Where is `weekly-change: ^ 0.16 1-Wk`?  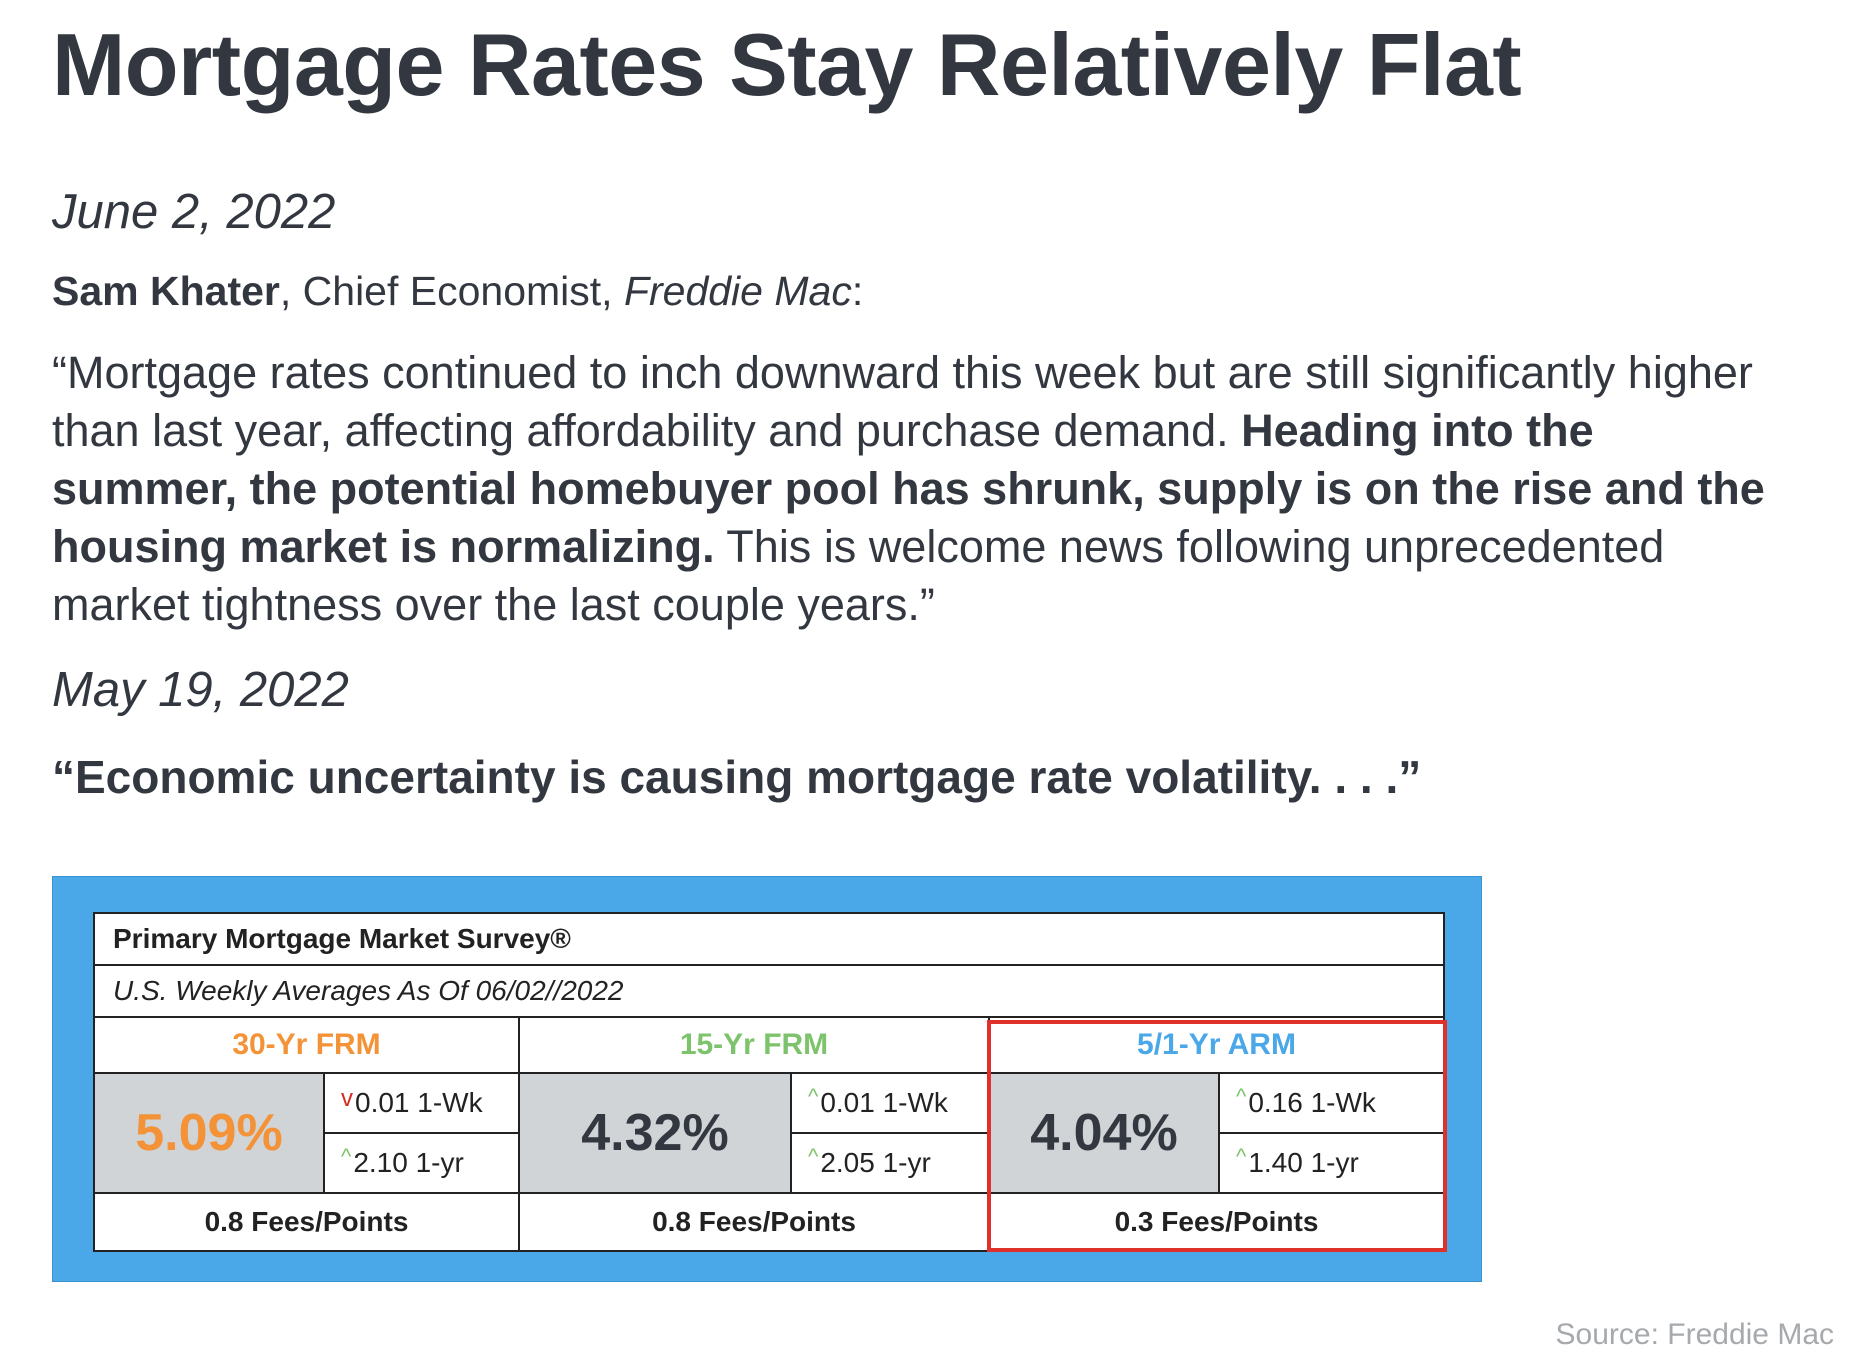 weekly-change: ^ 0.16 1-Wk is located at coordinates (1331, 1104).